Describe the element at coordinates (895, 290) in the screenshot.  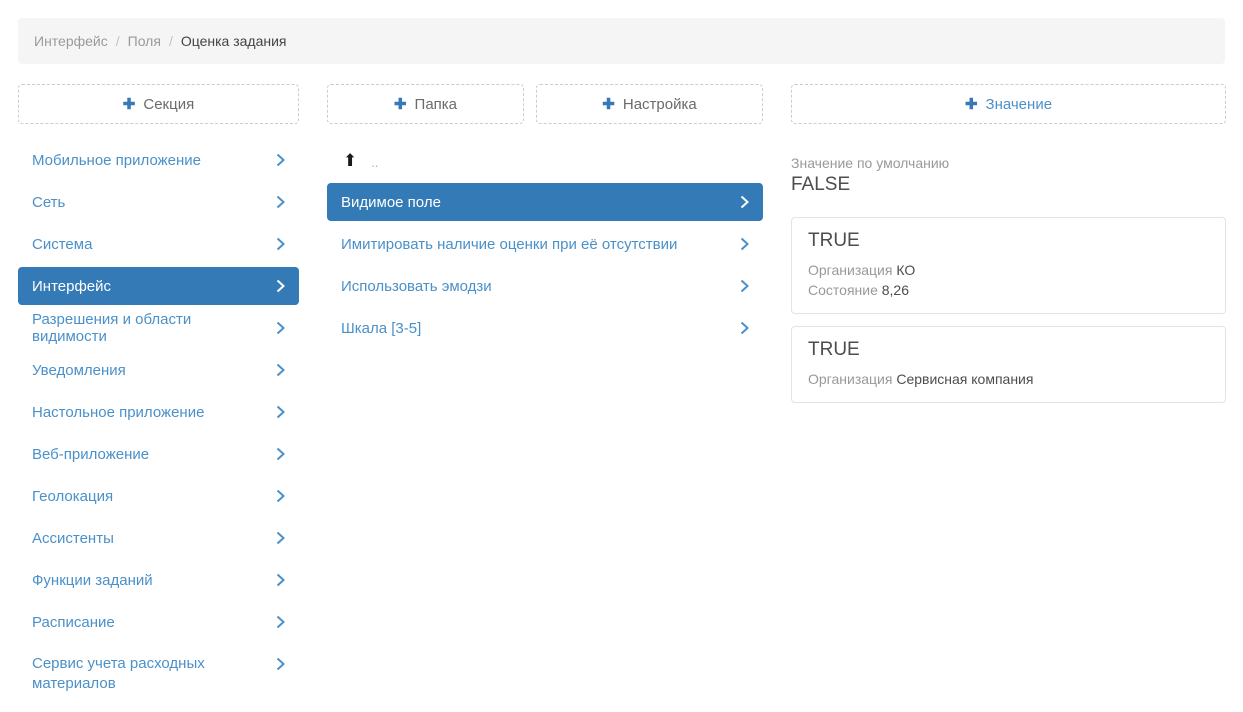
I see `attribute-value: 8,26` at that location.